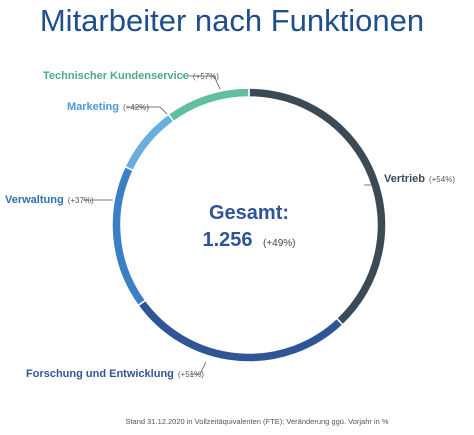 This screenshot has height=435, width=474. Describe the element at coordinates (206, 76) in the screenshot. I see `slice-label-change: (+57%)` at that location.